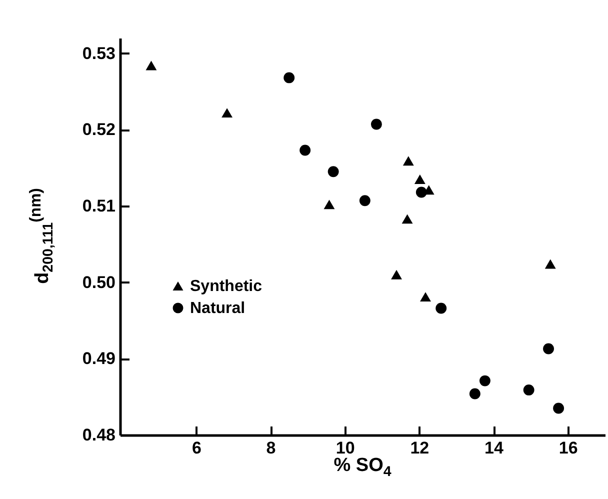 The height and width of the screenshot is (499, 608). Describe the element at coordinates (494, 448) in the screenshot. I see `x-tick-label: 14` at that location.